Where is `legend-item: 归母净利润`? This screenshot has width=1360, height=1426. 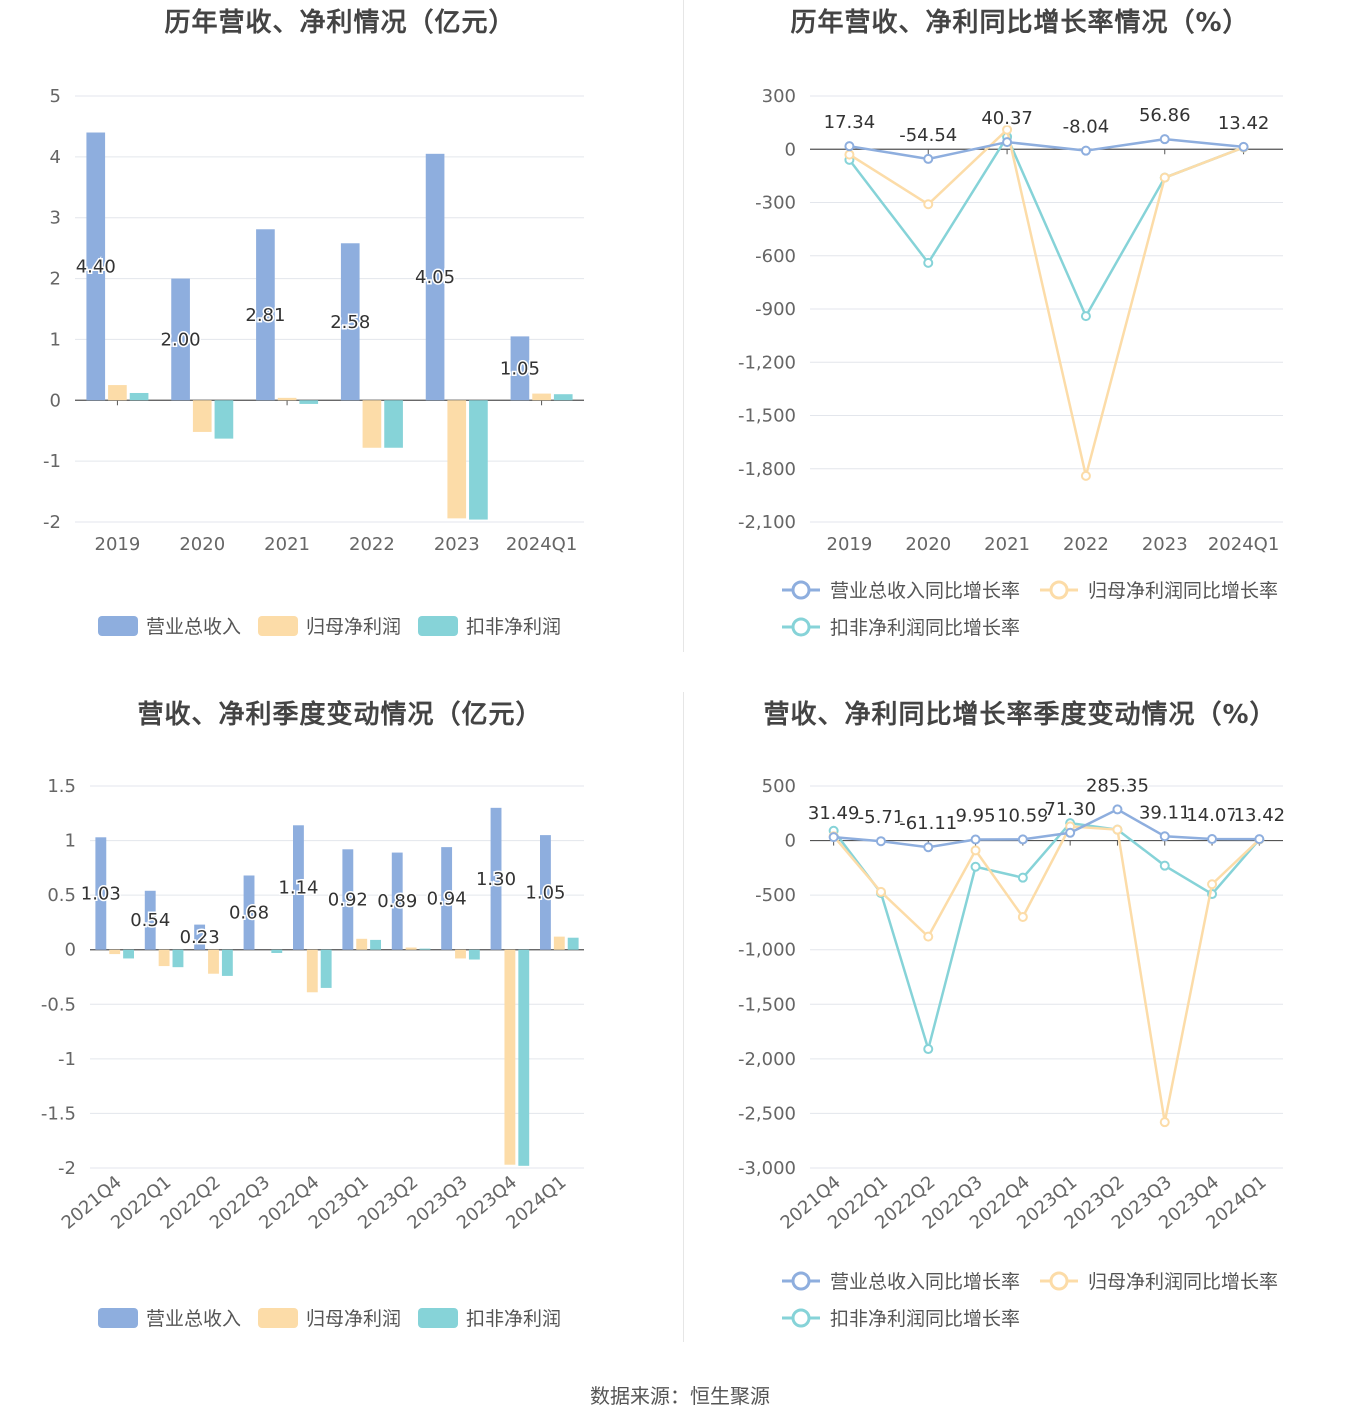
legend-item: 归母净利润 is located at coordinates (329, 627).